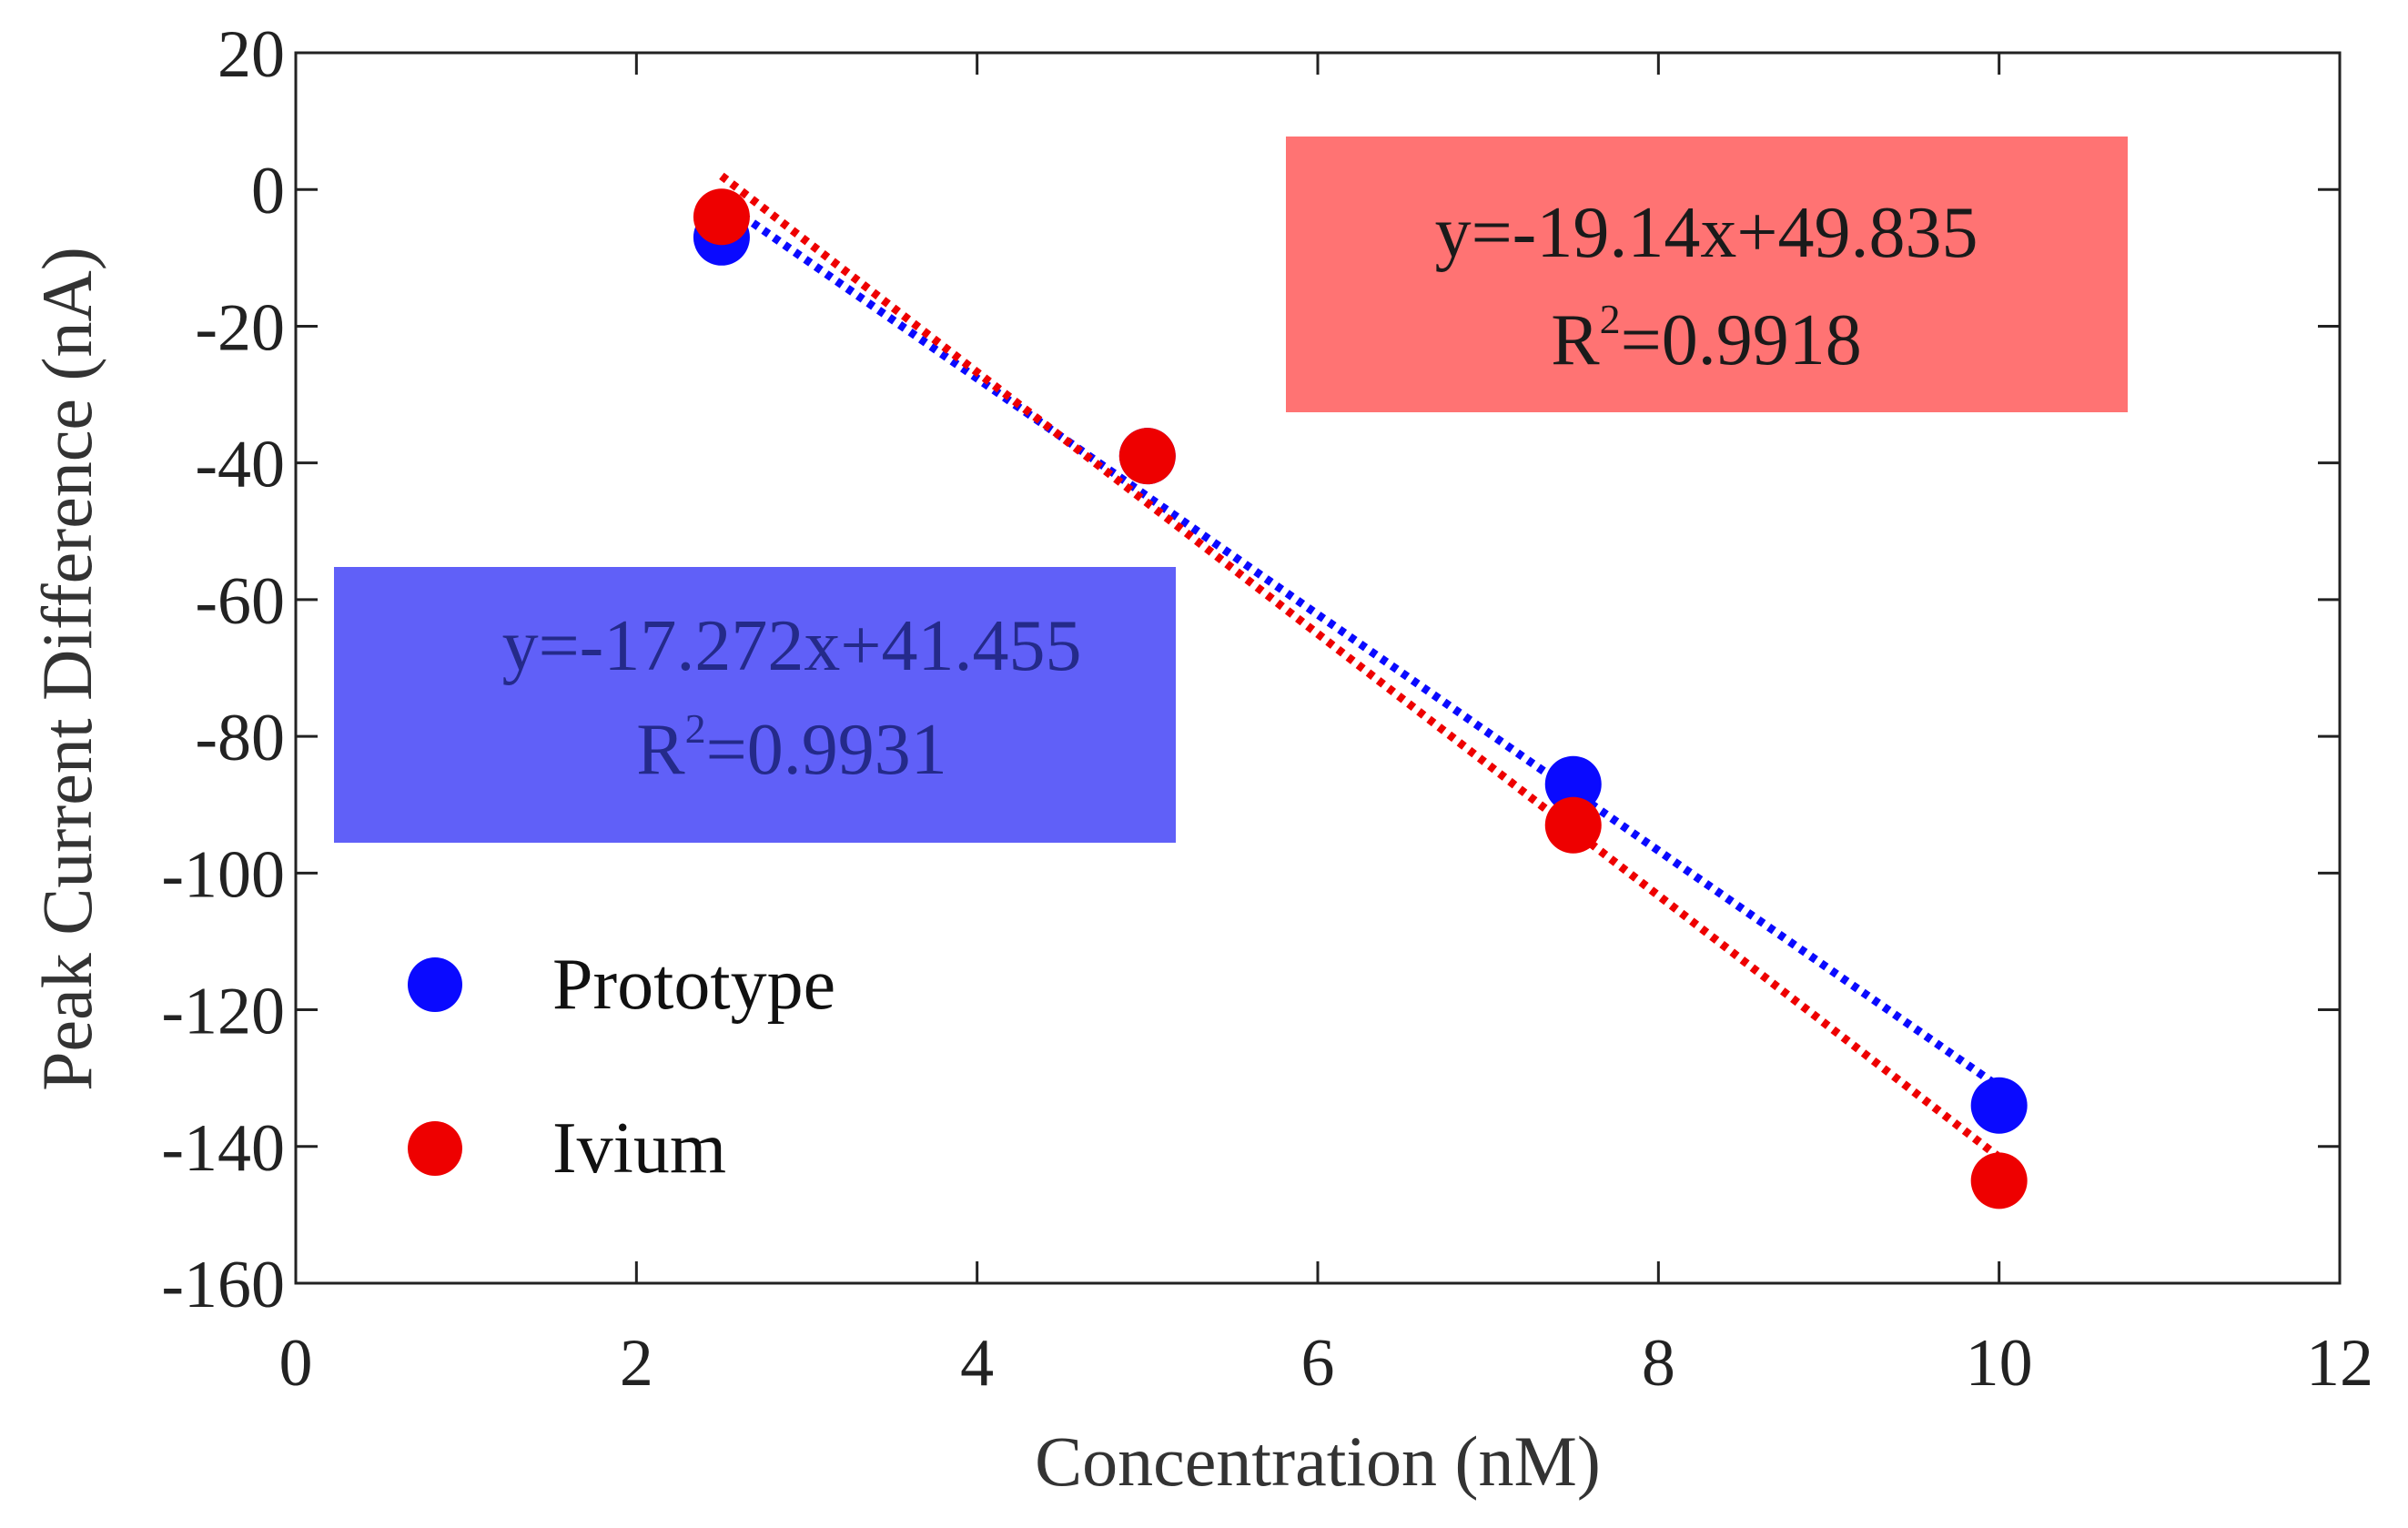  Describe the element at coordinates (621, 1067) in the screenshot. I see `legend: Prototype Ivium` at that location.